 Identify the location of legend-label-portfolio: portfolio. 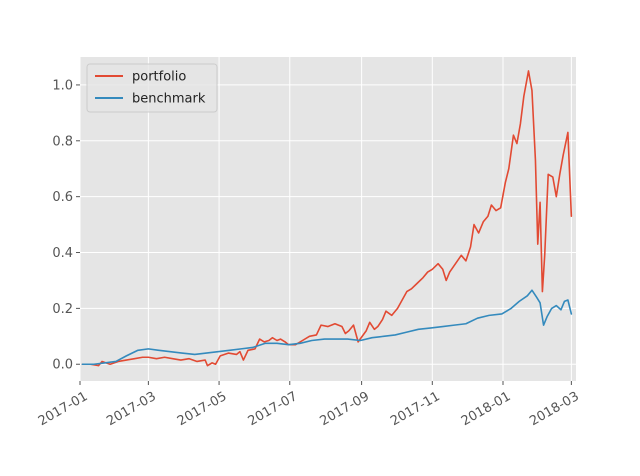
(159, 77).